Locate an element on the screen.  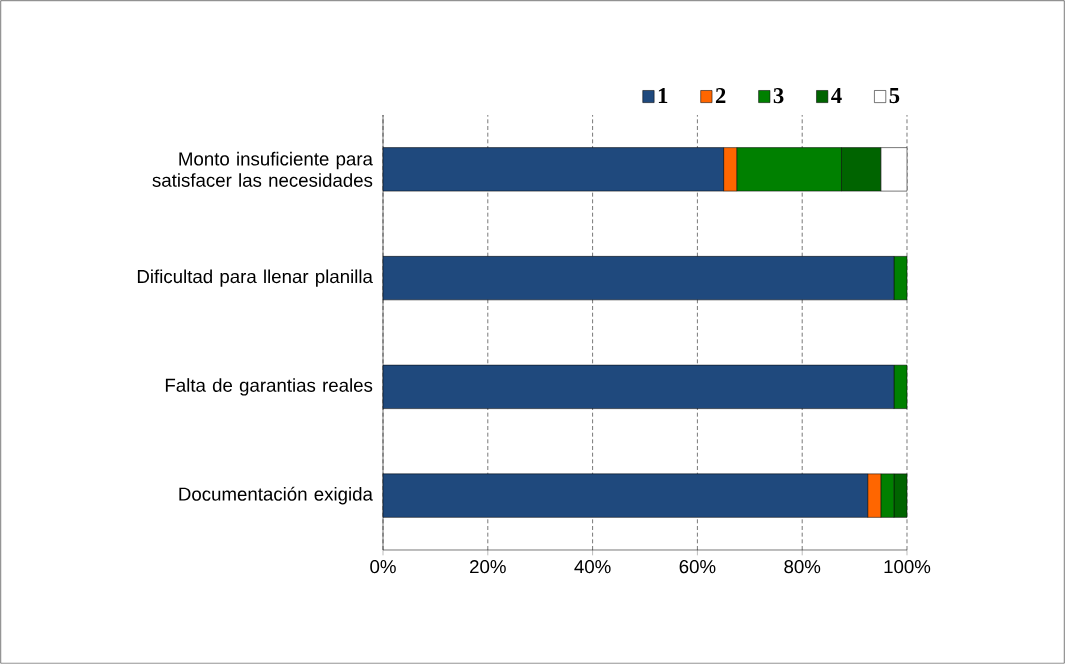
legend-label: 1 is located at coordinates (663, 96).